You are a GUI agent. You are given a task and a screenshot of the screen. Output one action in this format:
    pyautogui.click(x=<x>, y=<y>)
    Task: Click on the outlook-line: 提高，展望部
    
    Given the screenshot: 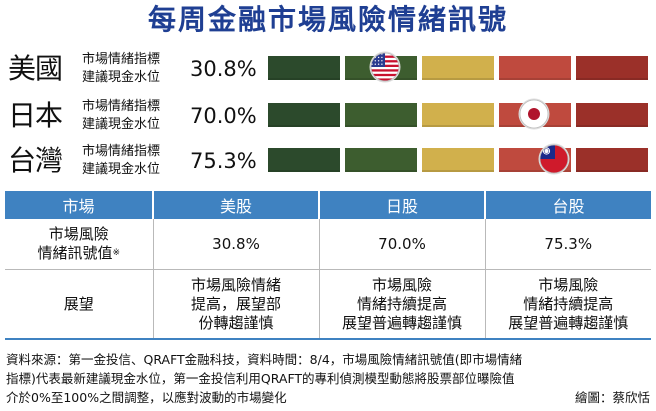 What is the action you would take?
    pyautogui.click(x=235, y=303)
    